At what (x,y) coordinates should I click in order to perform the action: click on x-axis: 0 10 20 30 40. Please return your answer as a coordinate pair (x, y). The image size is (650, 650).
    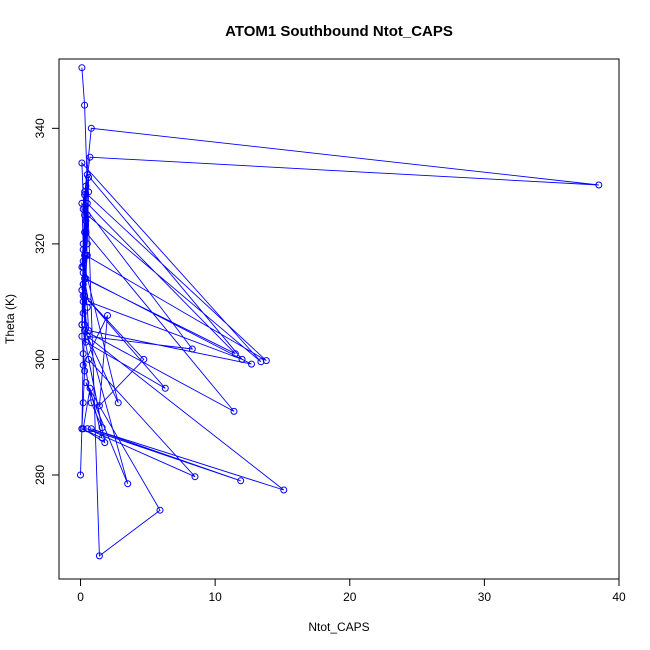
    Looking at the image, I should click on (351, 591).